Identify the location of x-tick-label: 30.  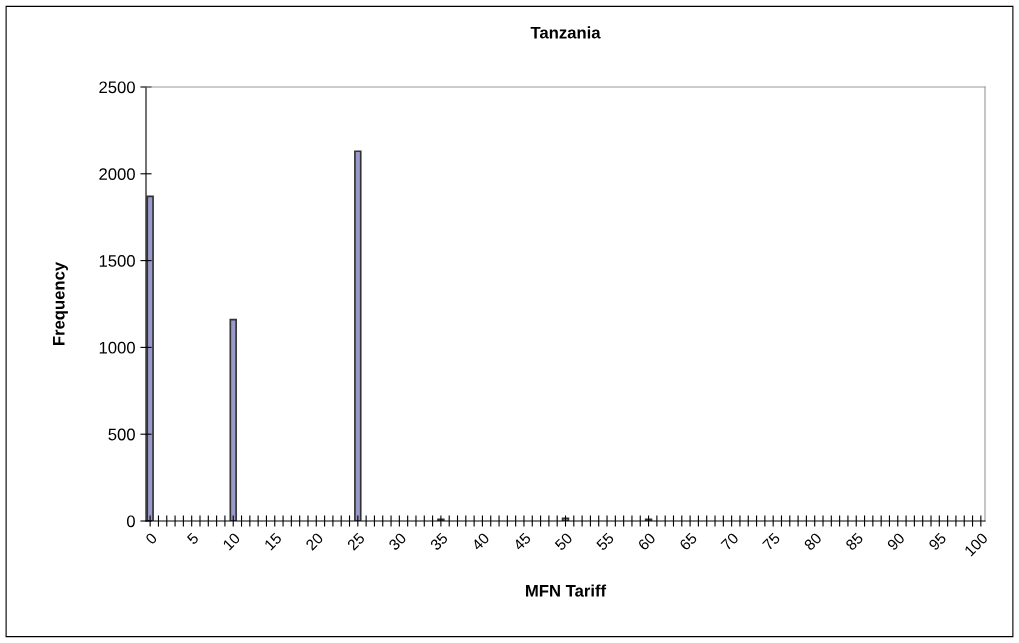
(397, 541).